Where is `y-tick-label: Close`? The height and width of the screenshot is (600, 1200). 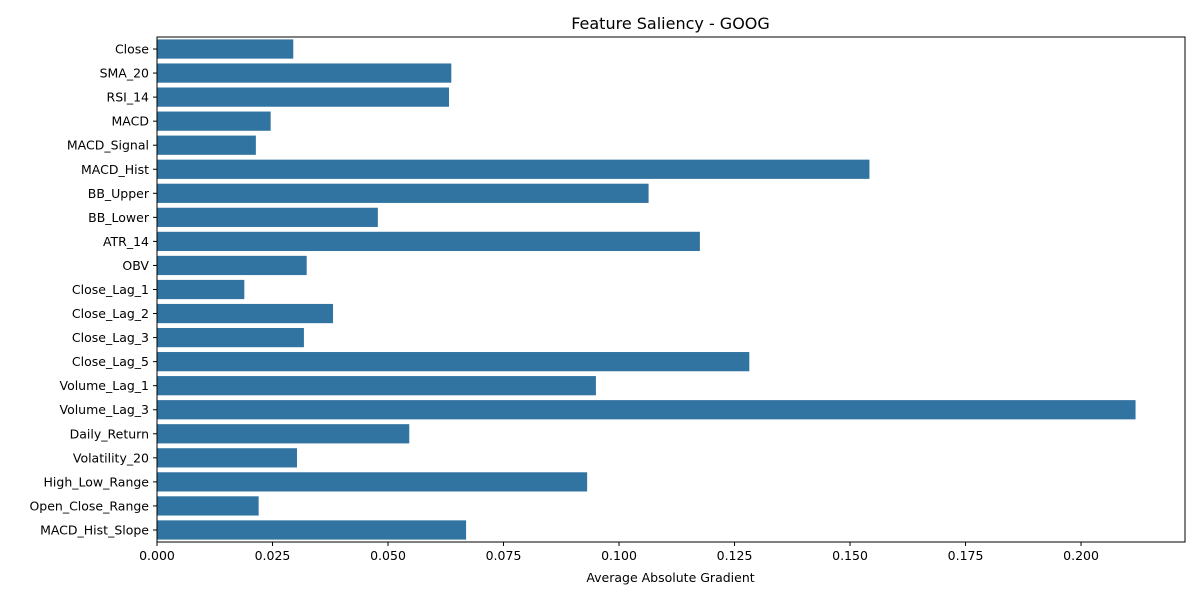
y-tick-label: Close is located at coordinates (132, 49).